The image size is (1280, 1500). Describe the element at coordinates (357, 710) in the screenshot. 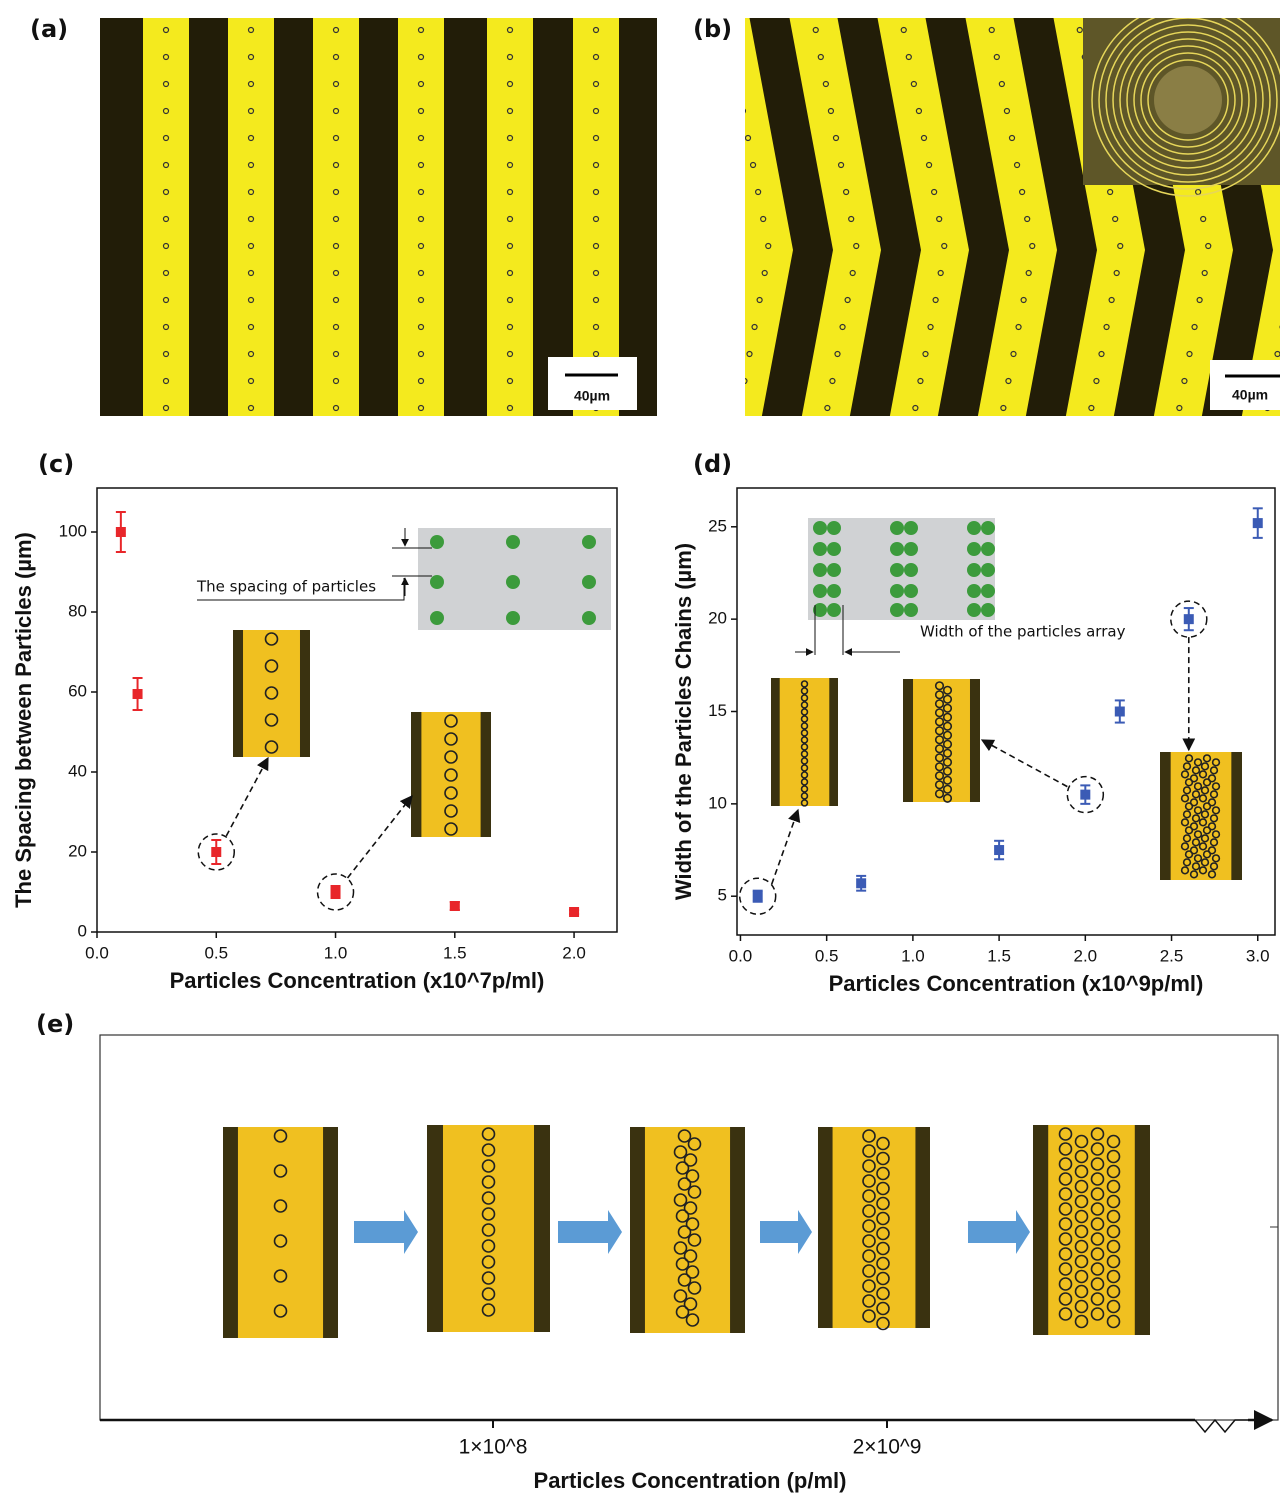

I see `plot-frame` at that location.